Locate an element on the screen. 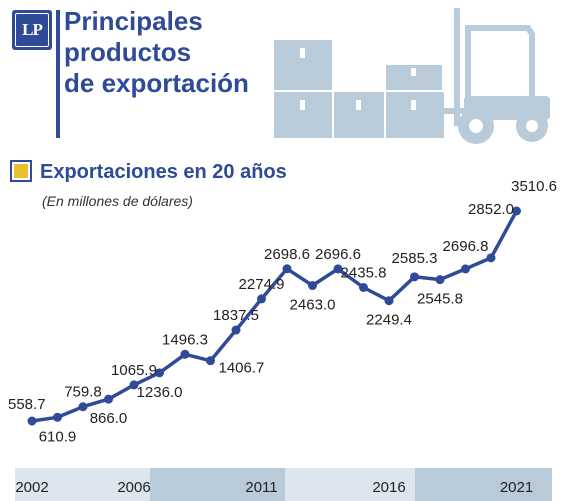 This screenshot has height=501, width=567. data-point-2003 is located at coordinates (57, 417).